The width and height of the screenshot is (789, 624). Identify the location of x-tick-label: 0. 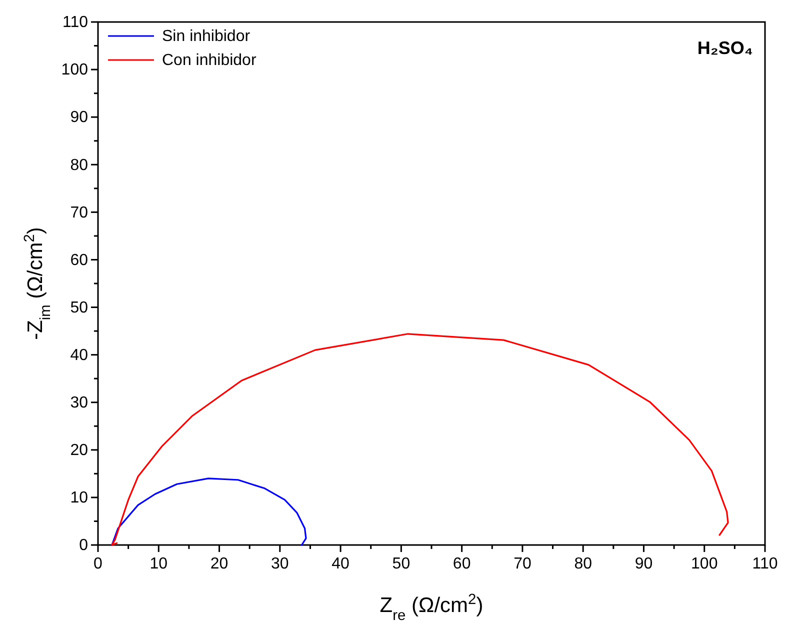
(98, 563).